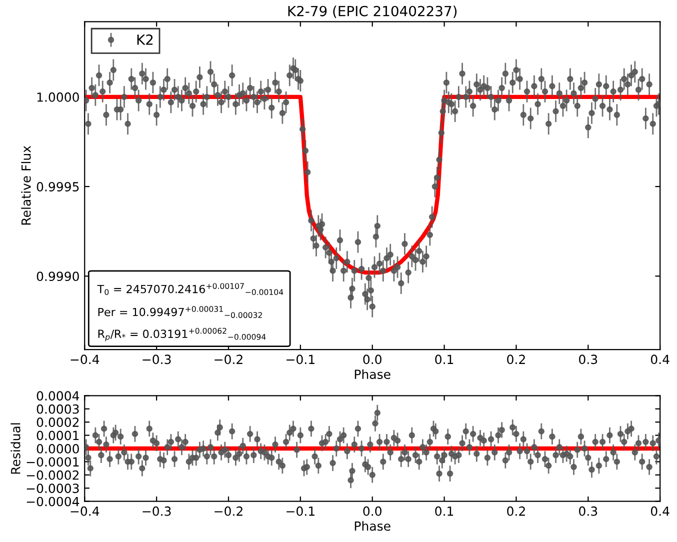  What do you see at coordinates (26, 185) in the screenshot?
I see `y-axis-title: Relative Flux` at bounding box center [26, 185].